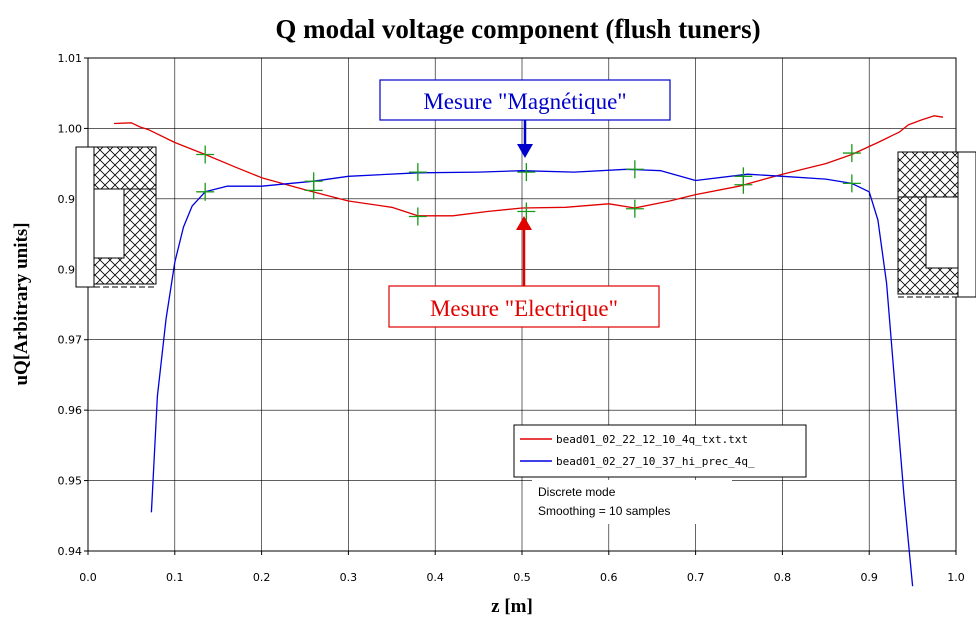 The image size is (976, 626). What do you see at coordinates (70, 58) in the screenshot?
I see `y-tick-label: 1.01` at bounding box center [70, 58].